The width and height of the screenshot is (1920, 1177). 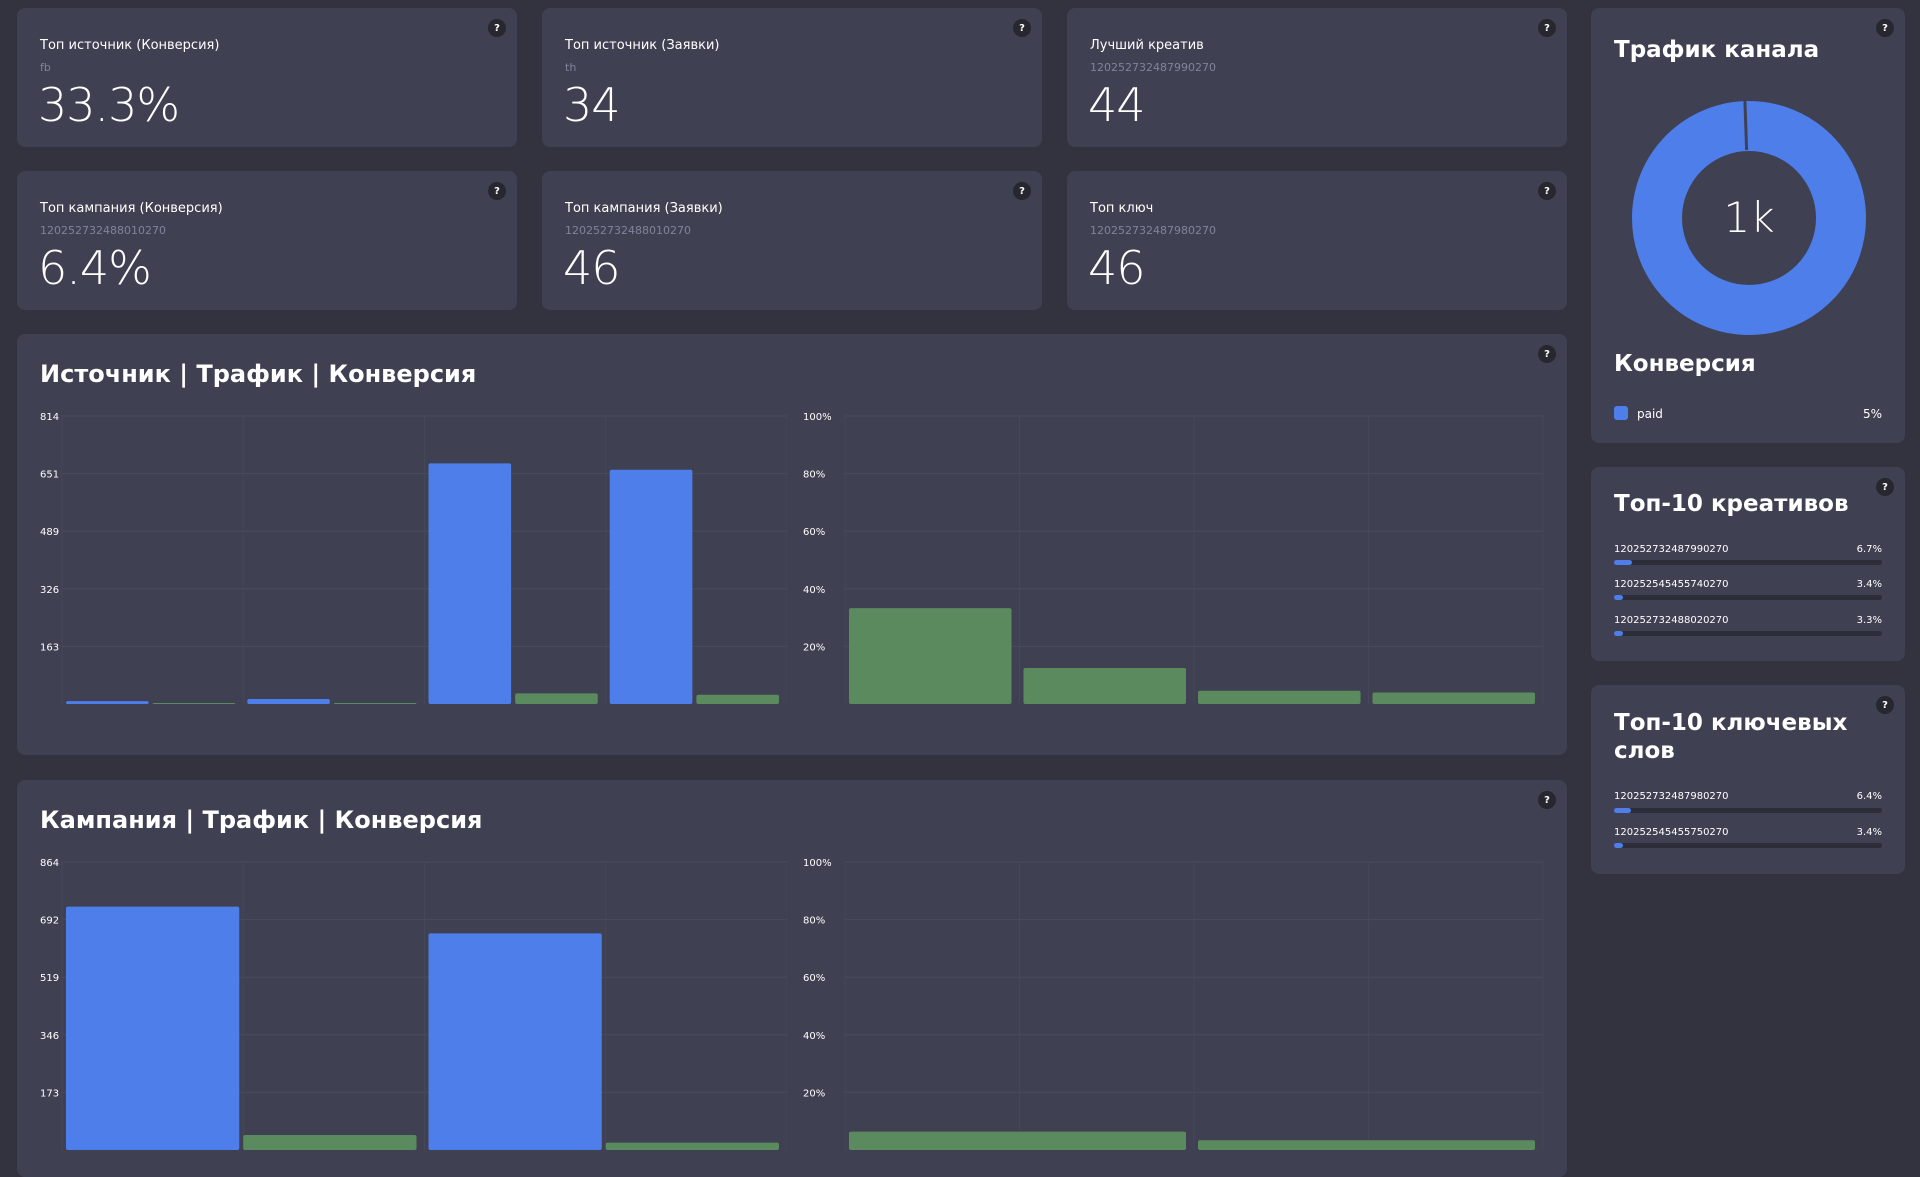 What do you see at coordinates (49, 1036) in the screenshot?
I see `y-tick-label: 346` at bounding box center [49, 1036].